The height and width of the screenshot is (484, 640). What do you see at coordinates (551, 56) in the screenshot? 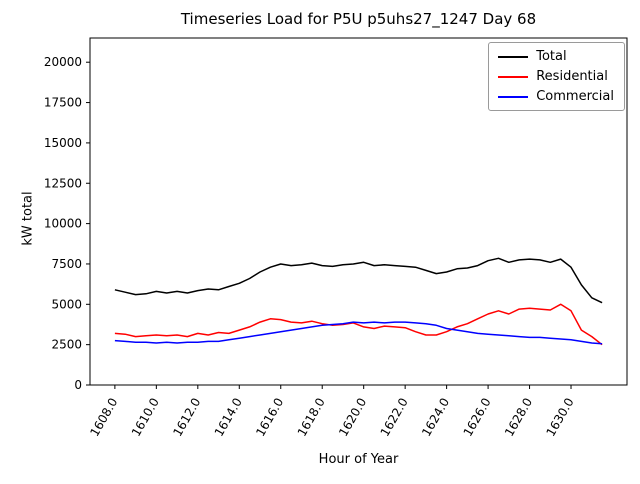
I see `legend-label-total: Total` at bounding box center [551, 56].